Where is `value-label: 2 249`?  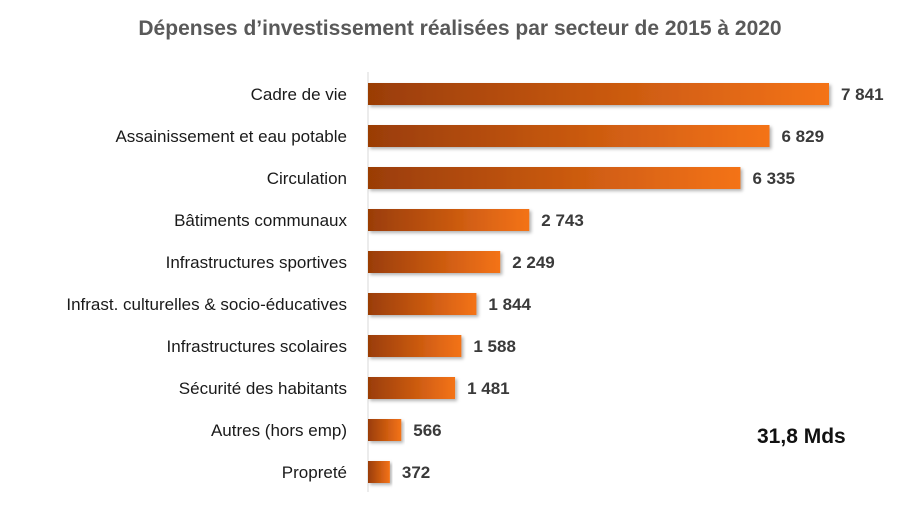
value-label: 2 249 is located at coordinates (533, 262).